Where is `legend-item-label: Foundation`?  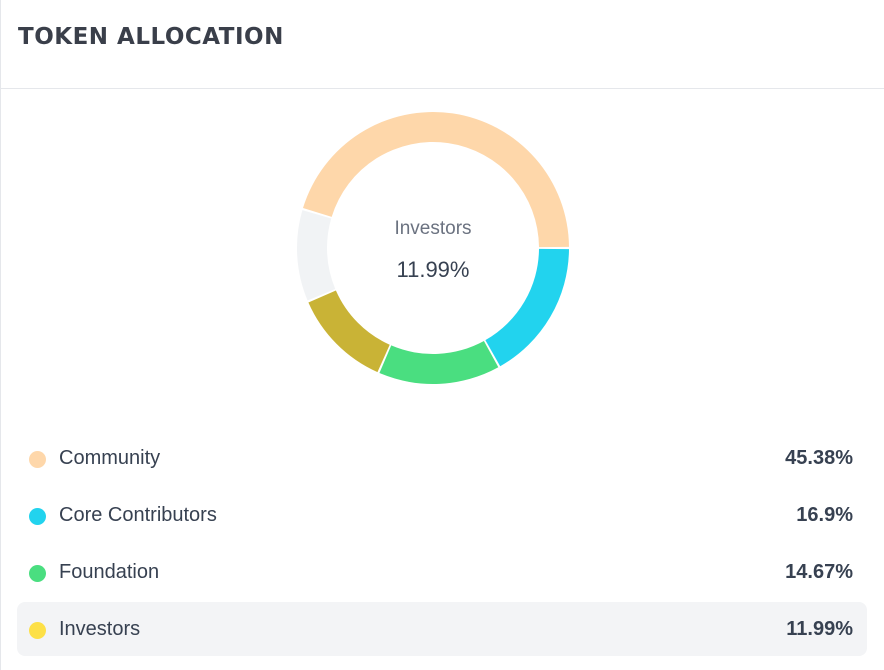 legend-item-label: Foundation is located at coordinates (109, 572).